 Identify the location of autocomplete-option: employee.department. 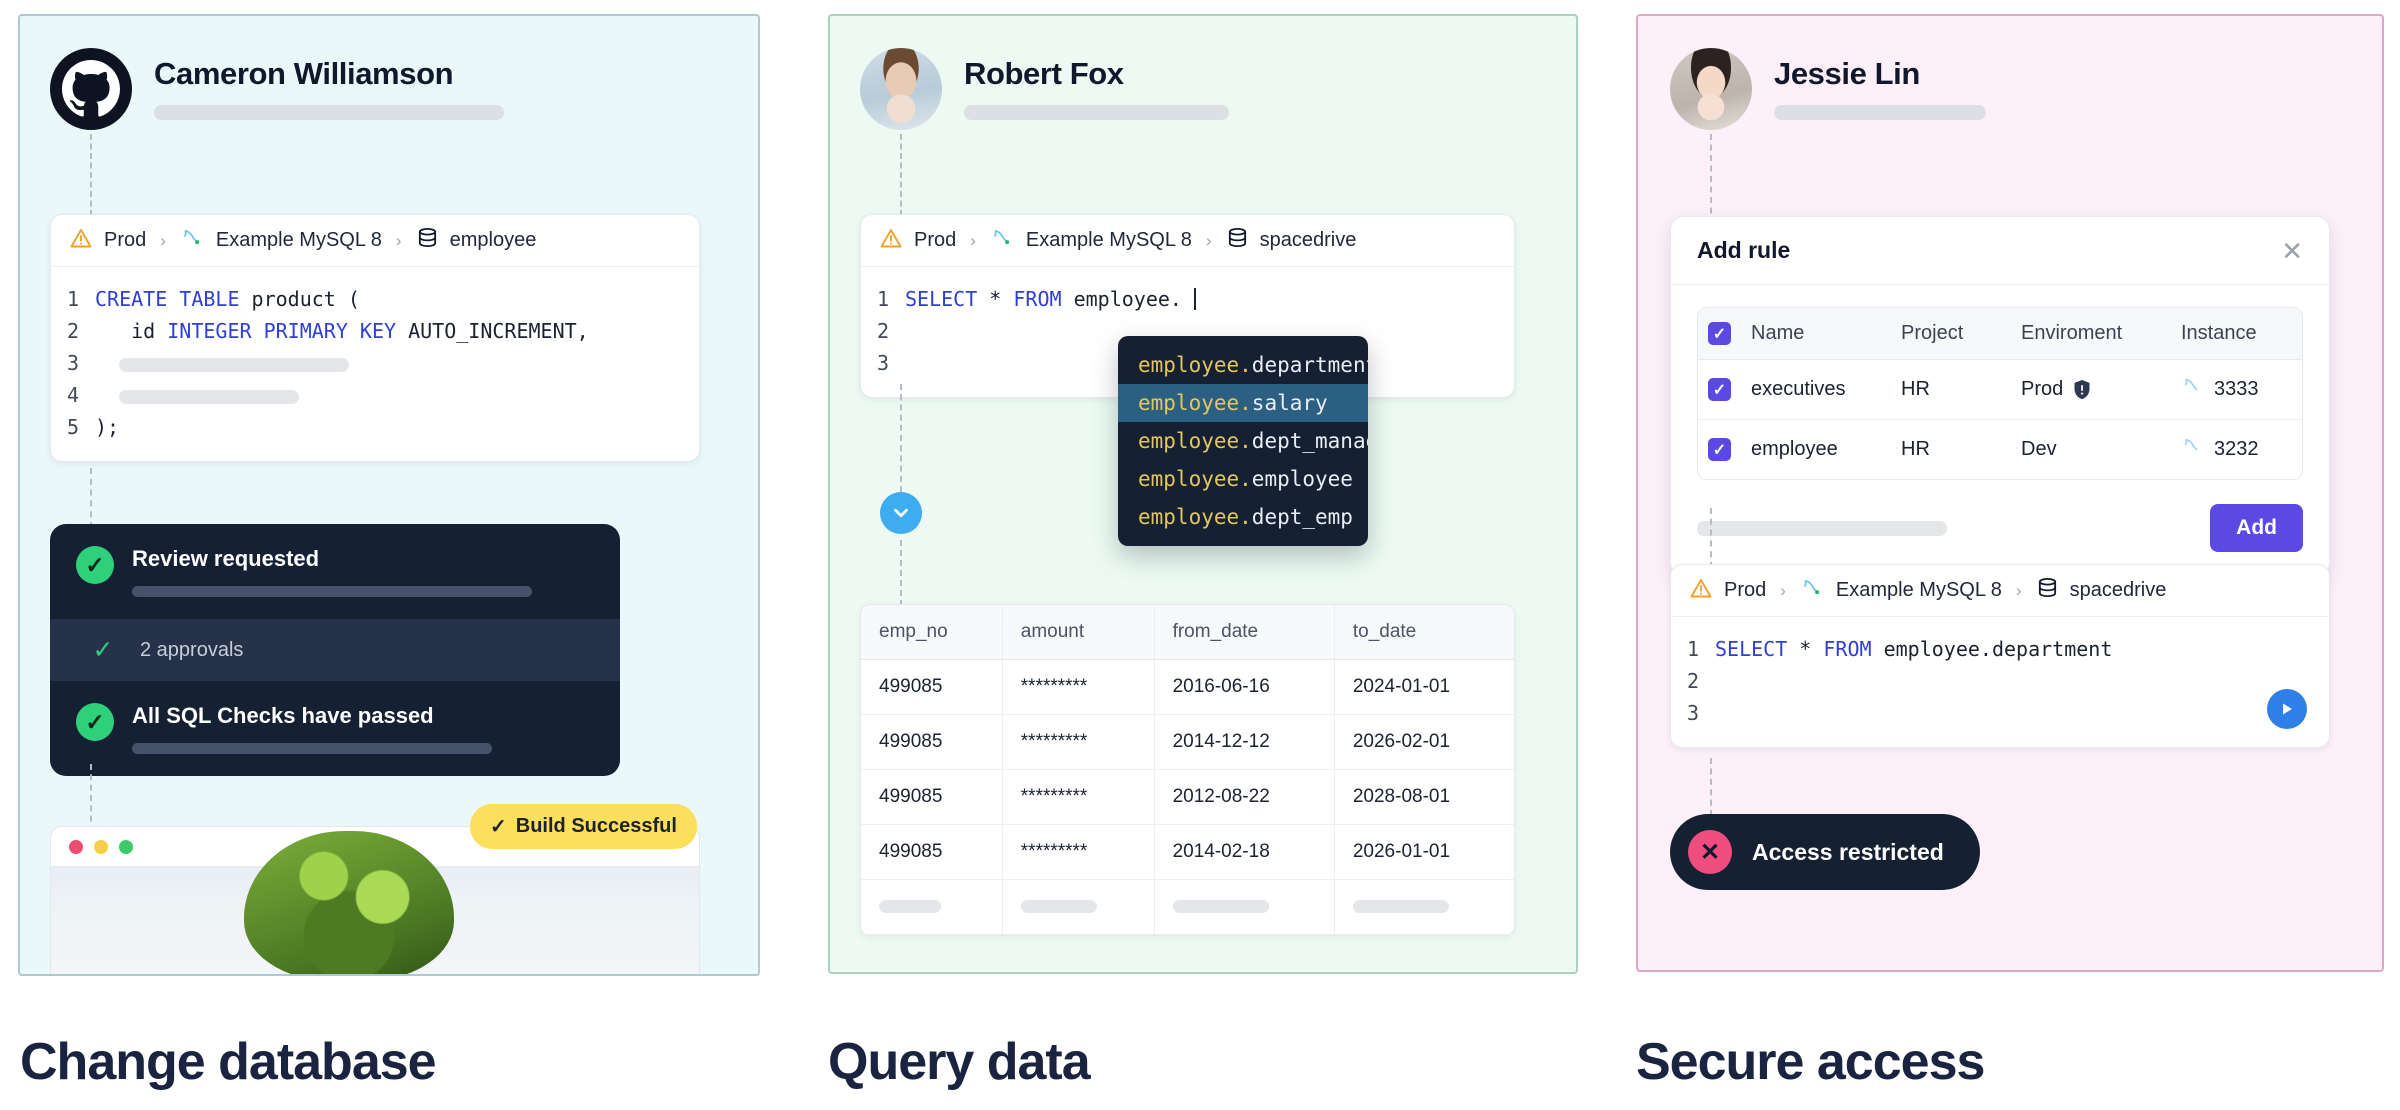
(1253, 365).